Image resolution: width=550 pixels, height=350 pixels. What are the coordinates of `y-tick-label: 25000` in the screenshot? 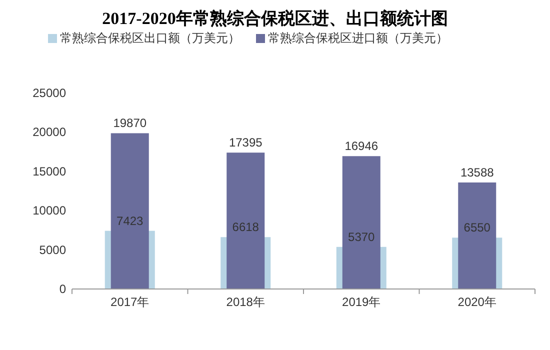 It's located at (49, 93).